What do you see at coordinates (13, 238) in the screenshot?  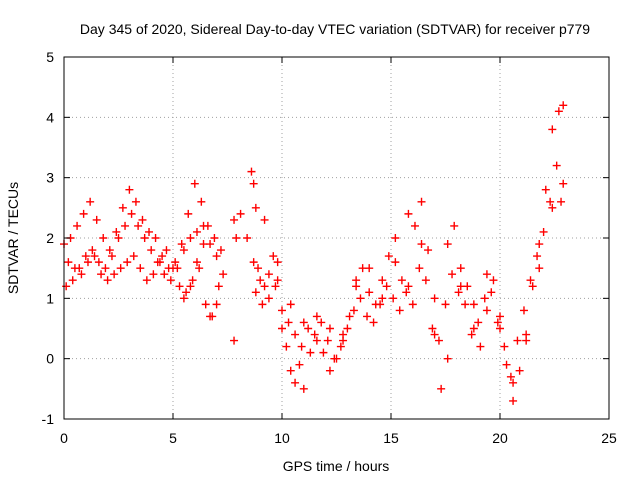 I see `y-axis-label: SDTVAR / TECUs` at bounding box center [13, 238].